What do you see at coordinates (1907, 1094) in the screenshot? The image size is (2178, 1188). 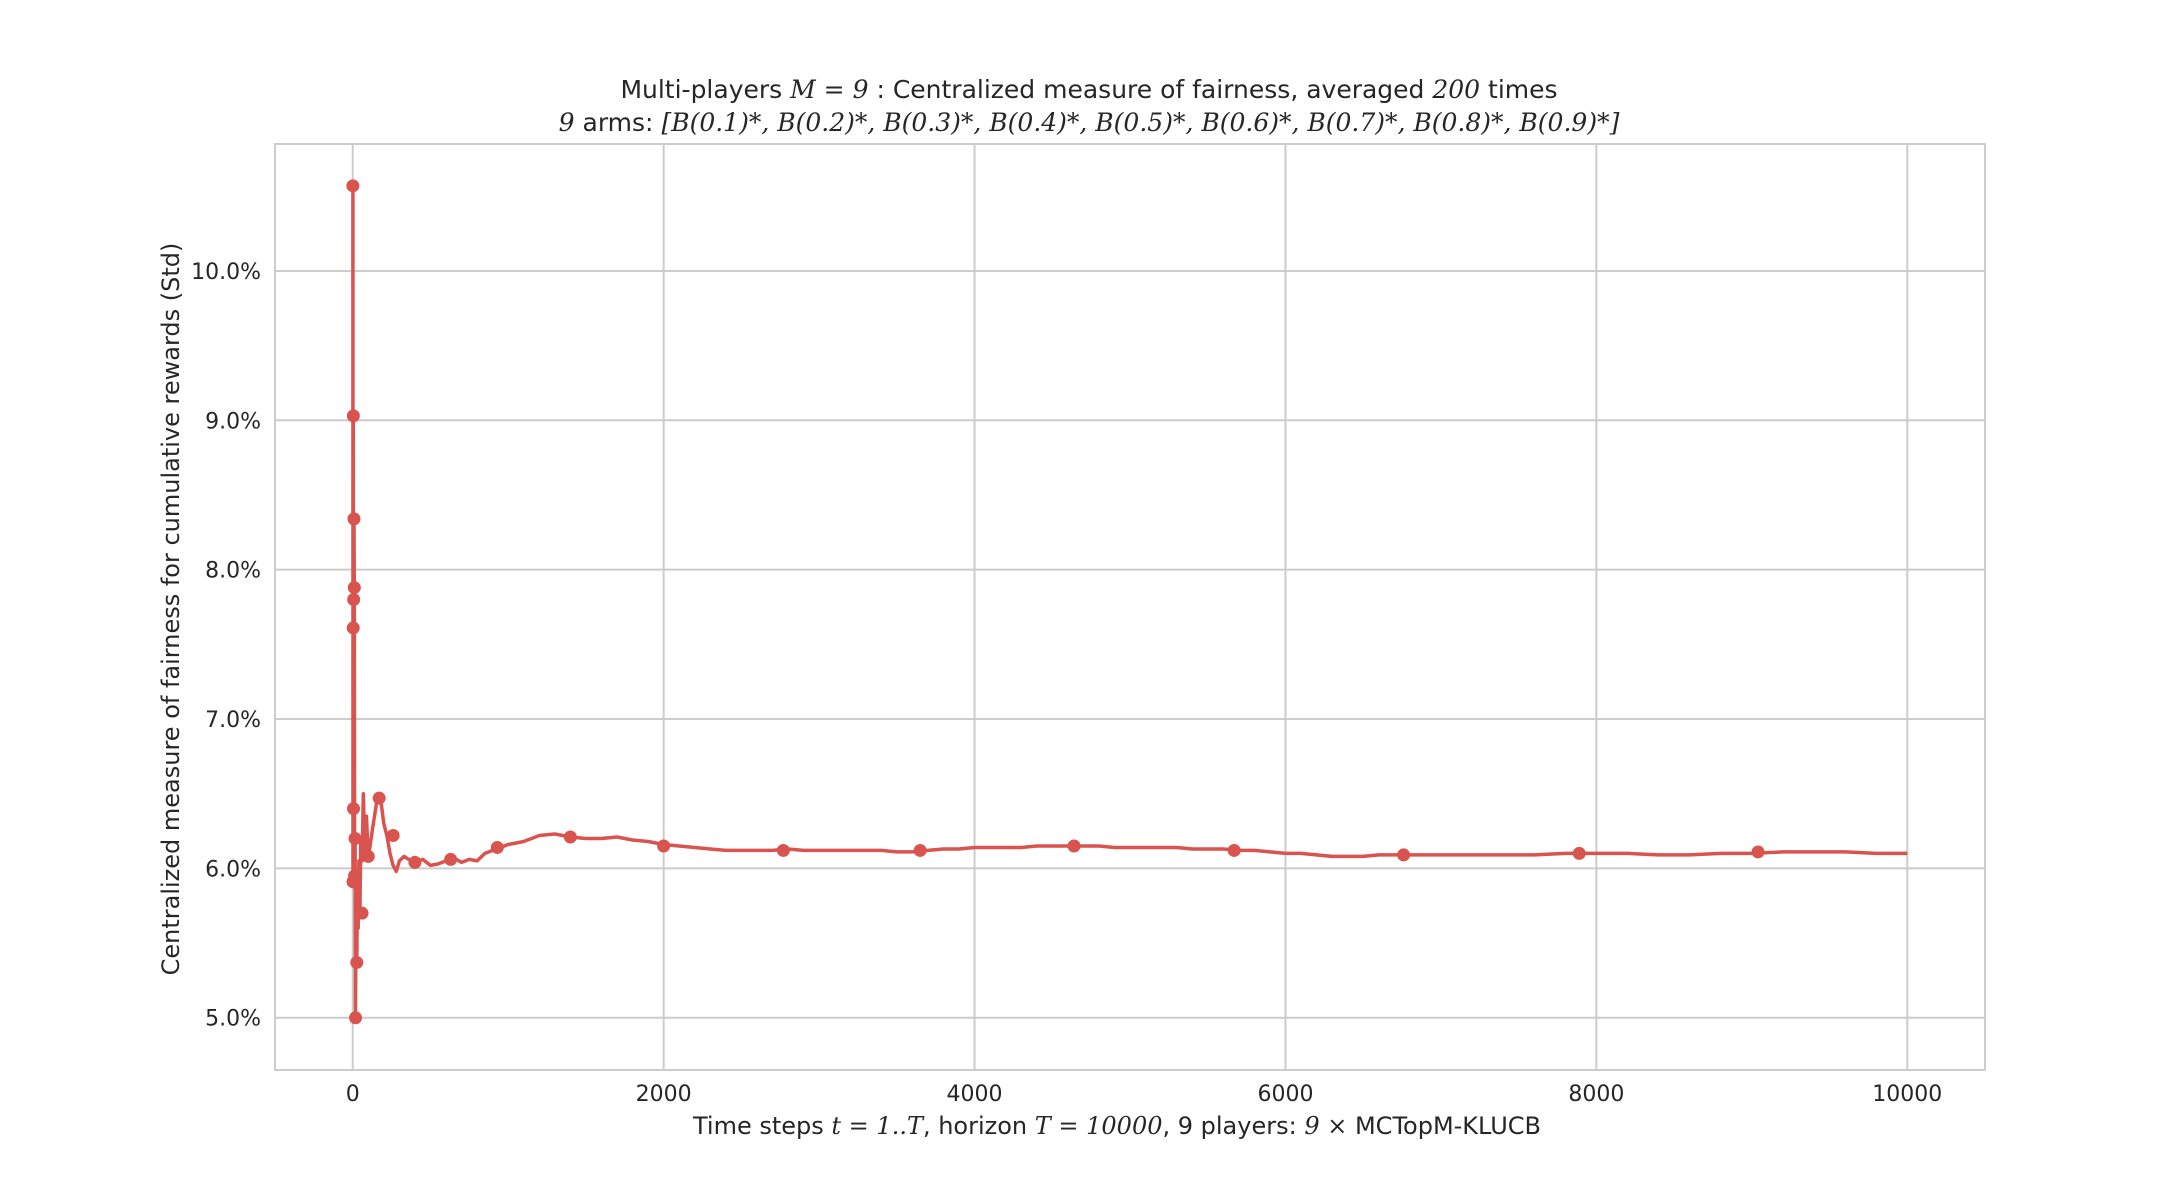 I see `x-tick-label: 10000` at bounding box center [1907, 1094].